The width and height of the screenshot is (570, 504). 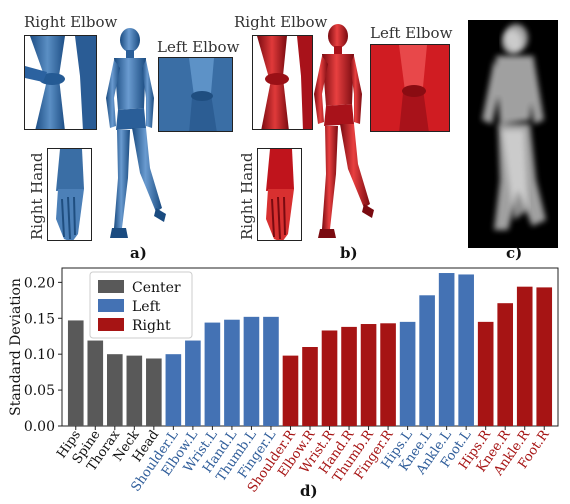 I want to click on bar-wrist-r, so click(x=329, y=378).